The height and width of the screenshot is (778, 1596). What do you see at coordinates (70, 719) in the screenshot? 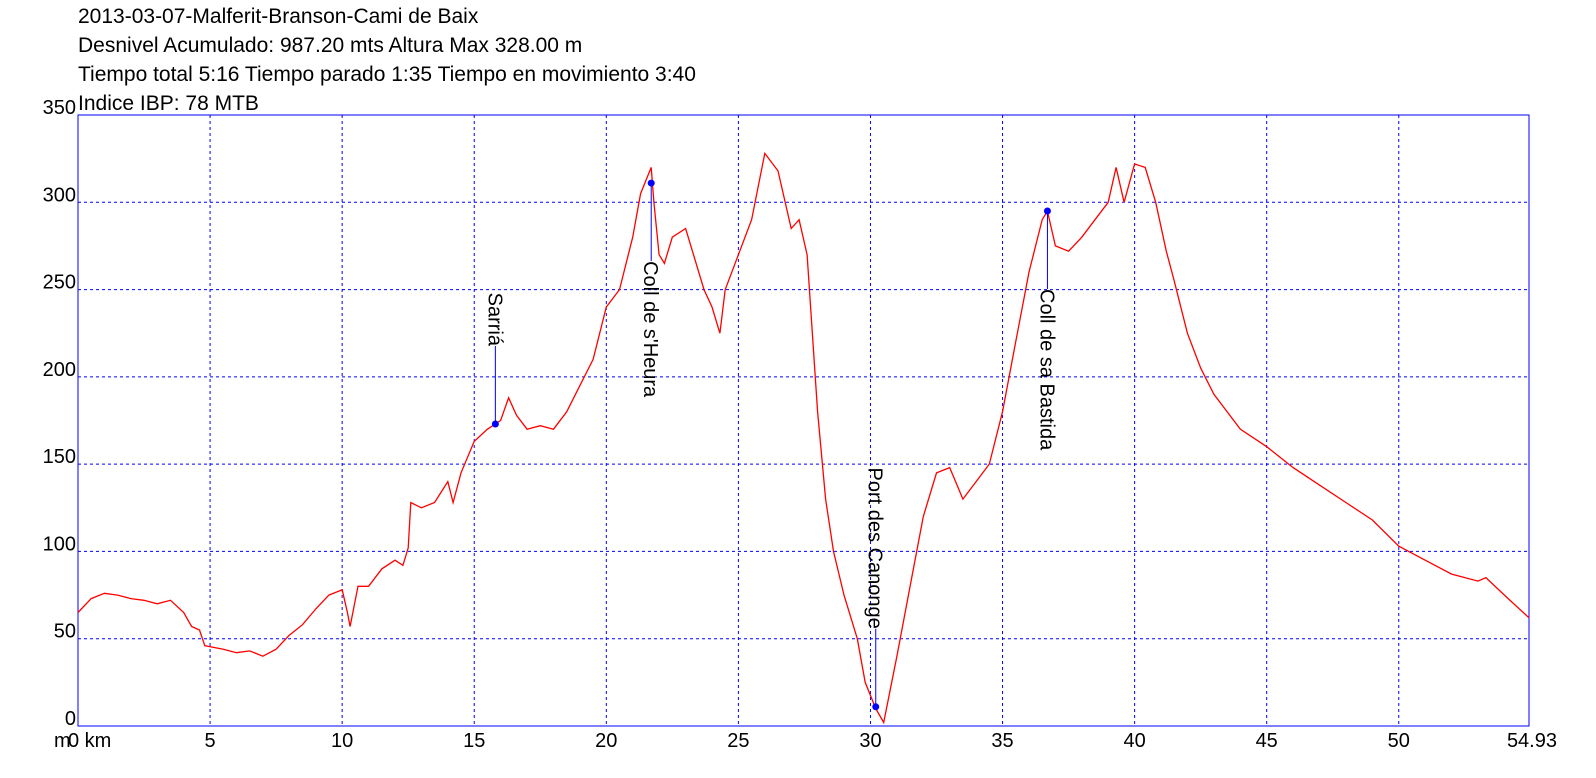
I see `y-tick-label: 0` at bounding box center [70, 719].